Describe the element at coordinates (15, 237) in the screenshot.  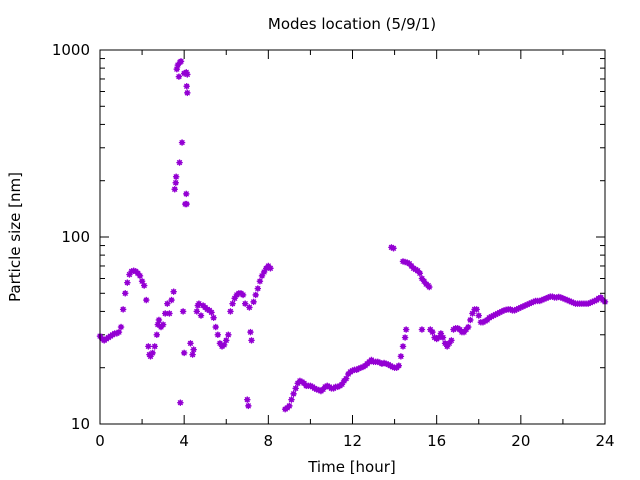
I see `y-axis-label: Particle size [nm]` at that location.